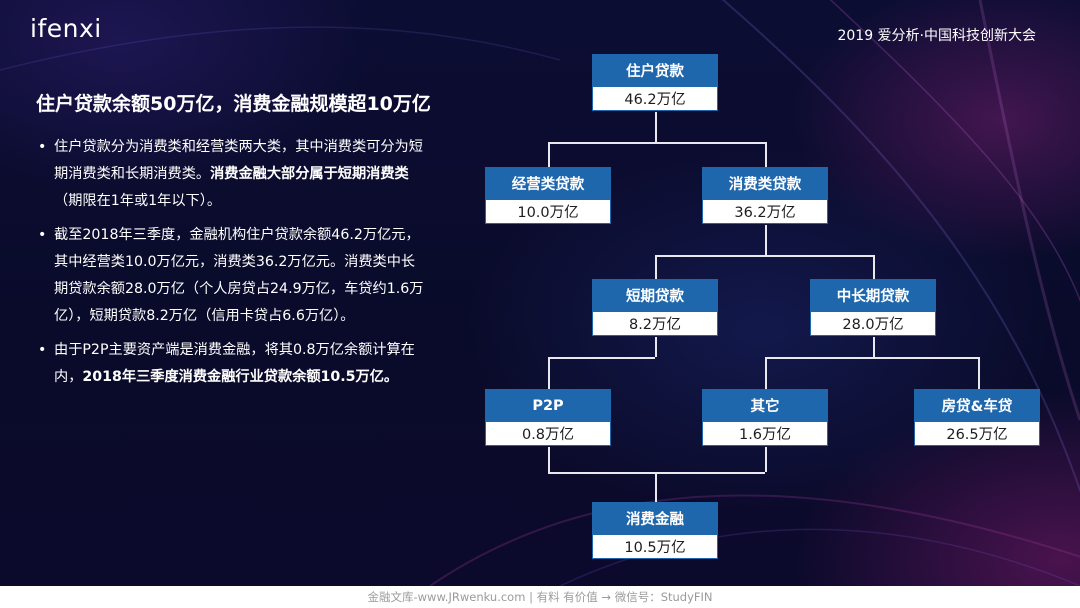  Describe the element at coordinates (138, 201) in the screenshot. I see `bullet-text: （期限在1年或1年以下）。` at that location.